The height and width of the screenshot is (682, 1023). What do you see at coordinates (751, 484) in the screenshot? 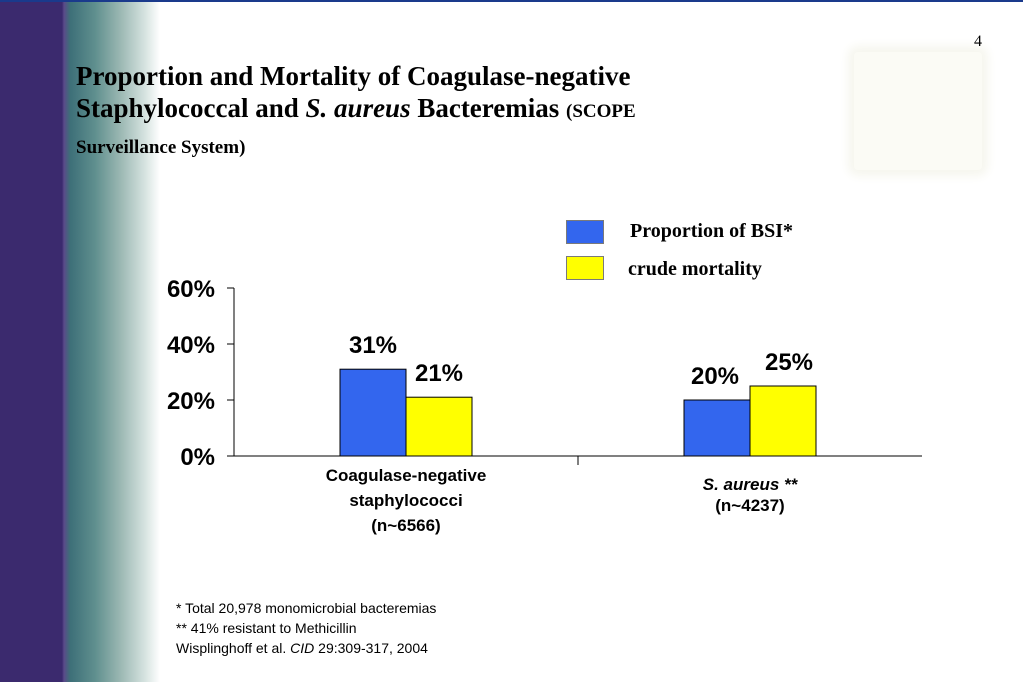
I see `x-category-label: S. aureus **` at bounding box center [751, 484].